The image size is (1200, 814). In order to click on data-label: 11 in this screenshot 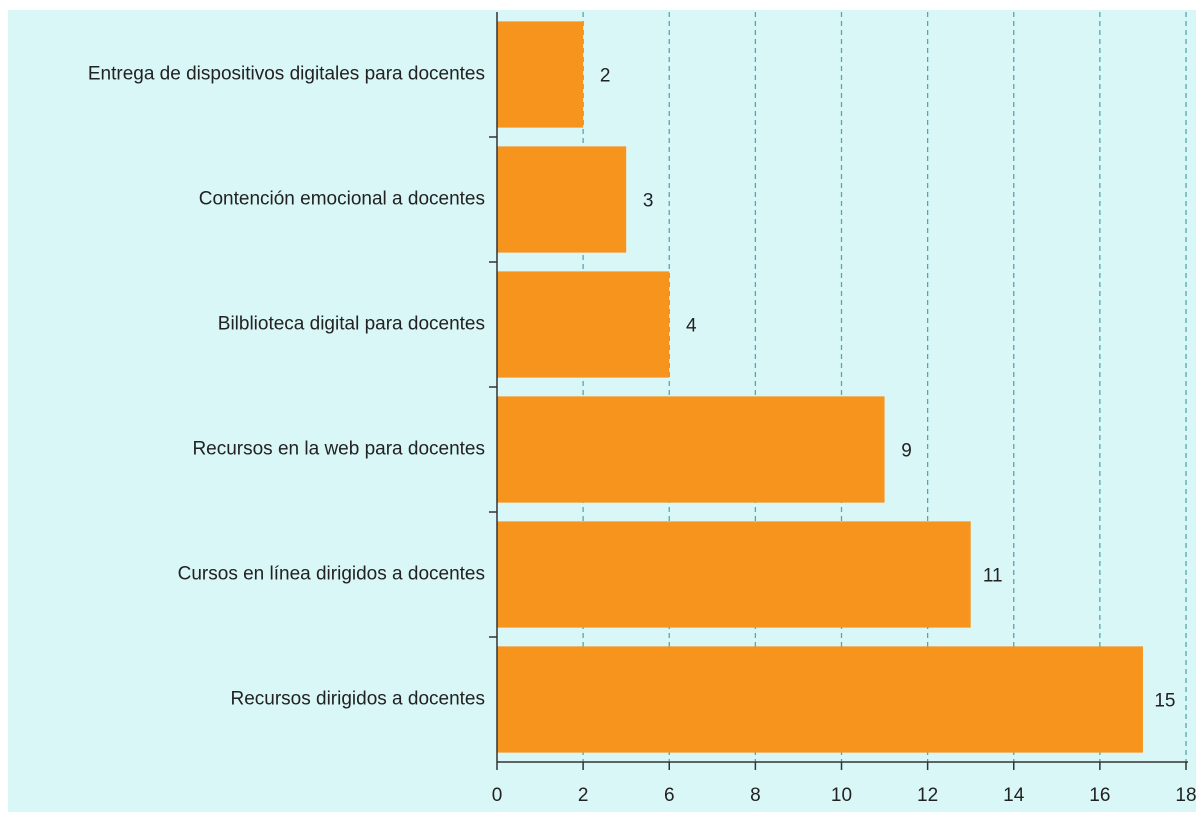, I will do `click(993, 576)`.